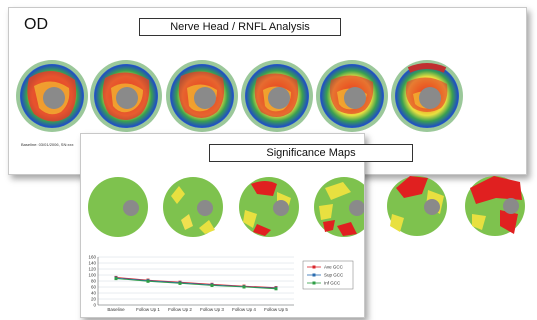 Image resolution: width=537 pixels, height=320 pixels. I want to click on y-tick-label: 0, so click(94, 305).